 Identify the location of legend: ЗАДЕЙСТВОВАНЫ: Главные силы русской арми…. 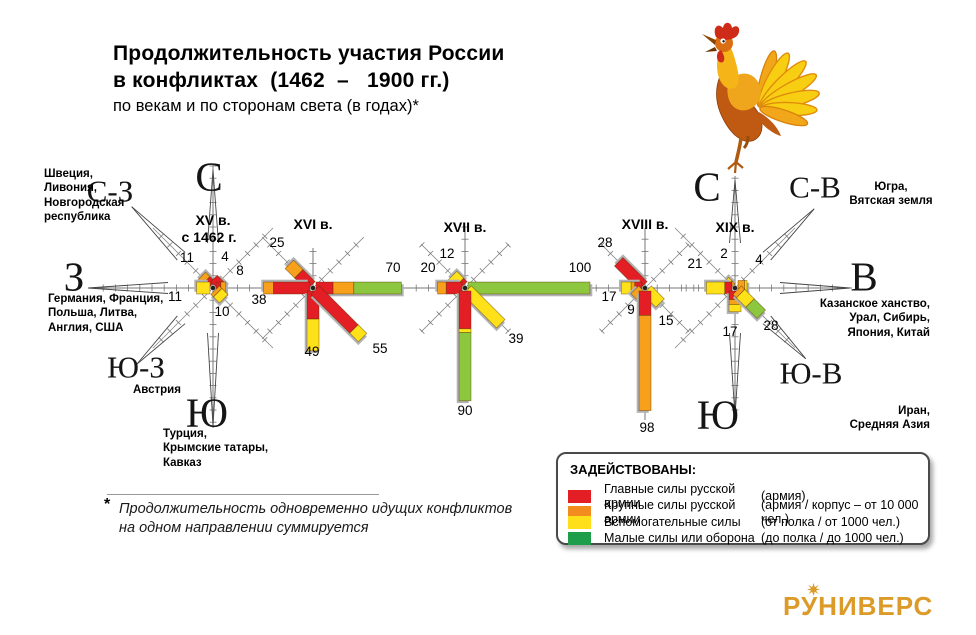
(743, 498).